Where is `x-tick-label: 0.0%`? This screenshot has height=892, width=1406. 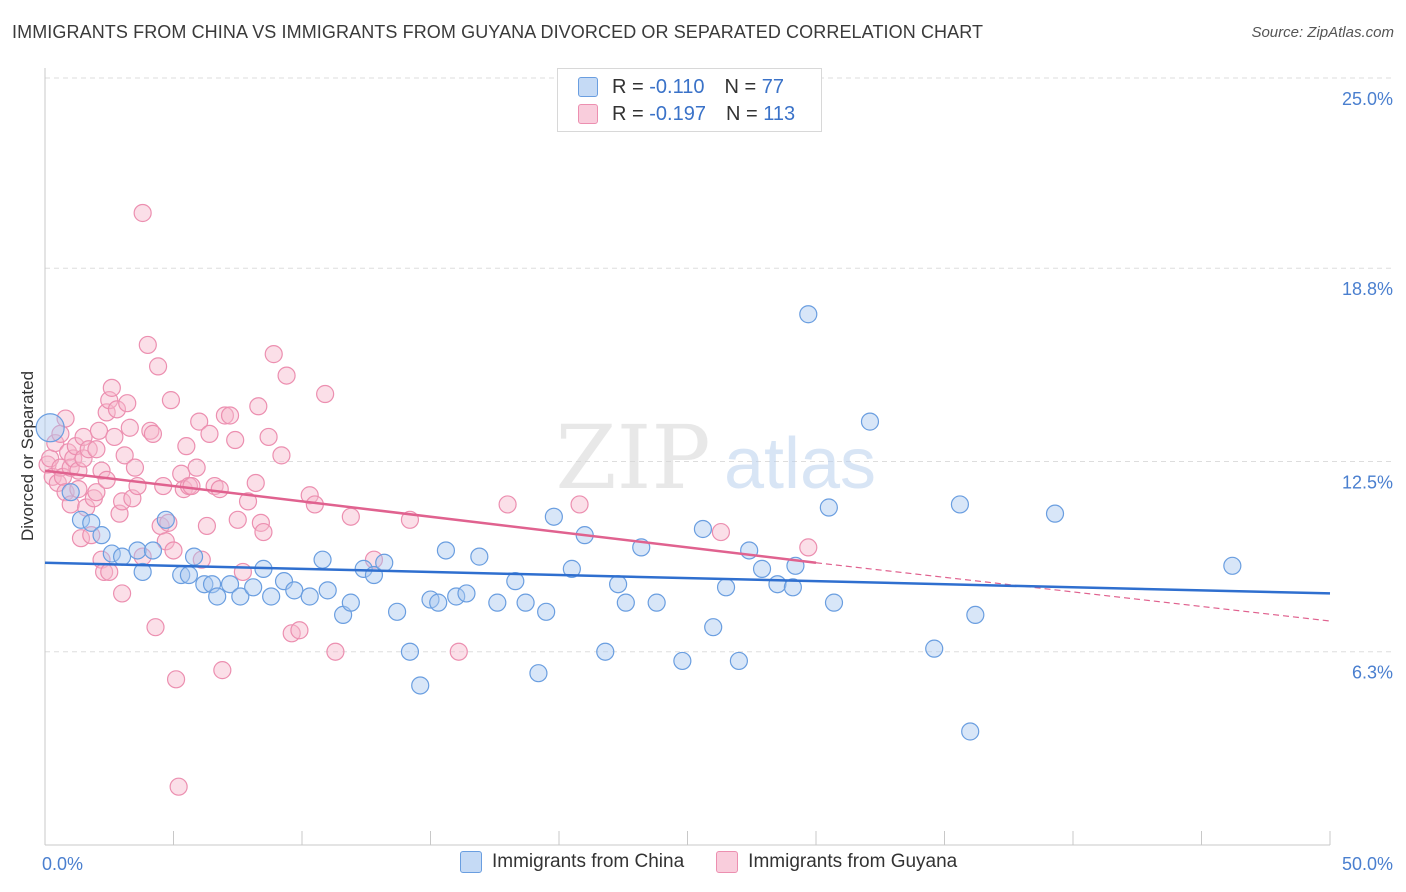 x-tick-label: 0.0% is located at coordinates (62, 864).